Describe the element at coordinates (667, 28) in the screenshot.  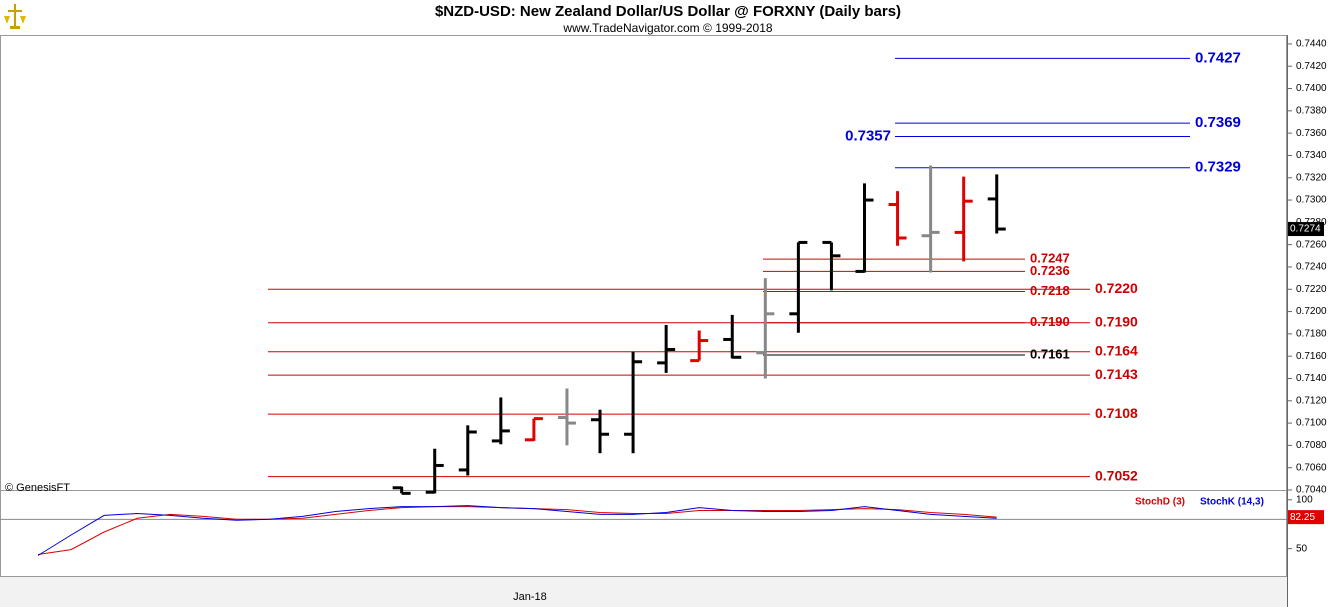
I see `chart-subtitle: www.TradeNavigator.com © 1999-2018` at that location.